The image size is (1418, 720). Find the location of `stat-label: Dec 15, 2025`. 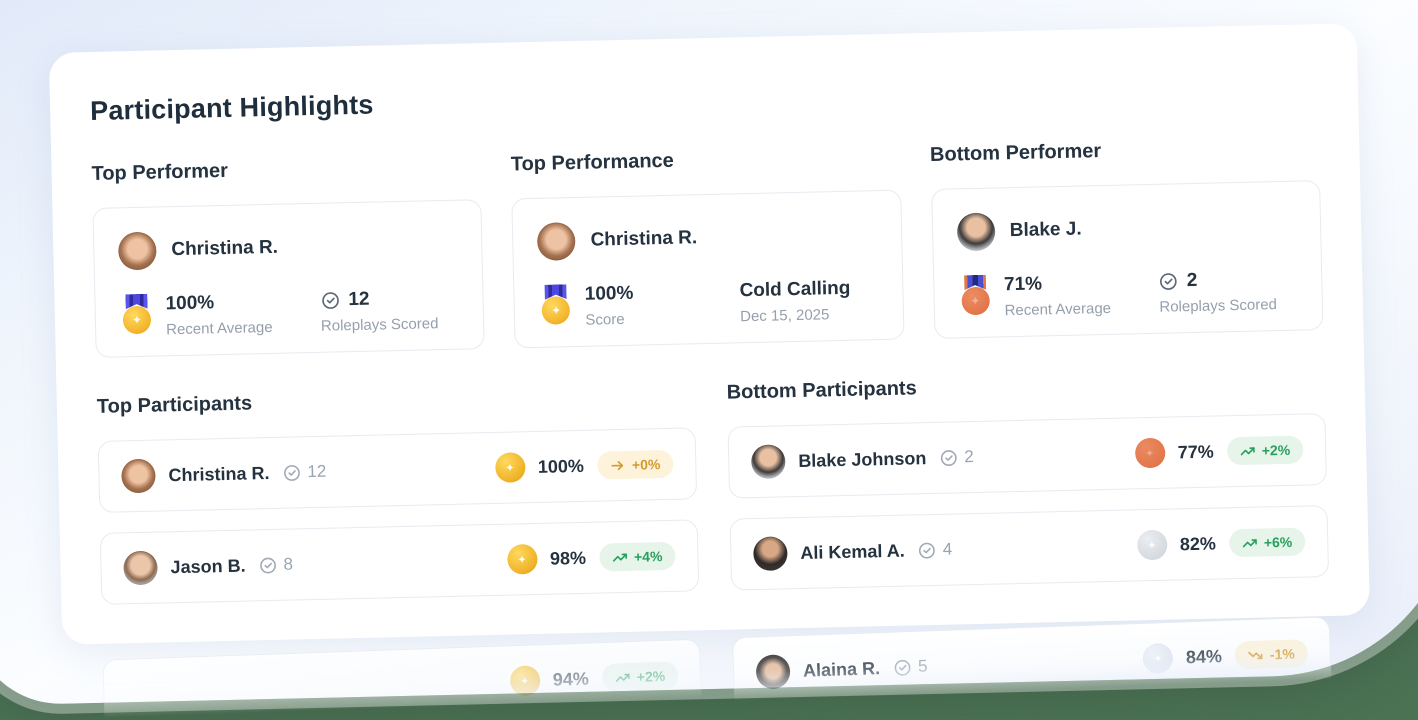

stat-label: Dec 15, 2025 is located at coordinates (784, 316).